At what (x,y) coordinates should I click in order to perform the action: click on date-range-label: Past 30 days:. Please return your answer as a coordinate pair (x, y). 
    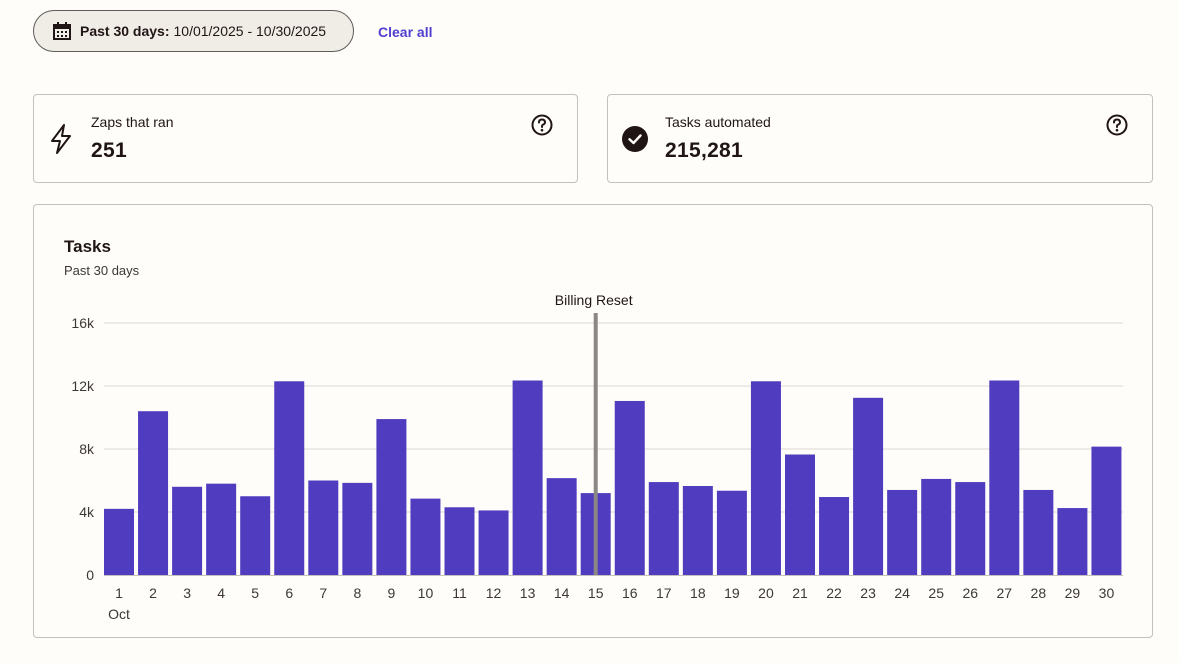
    Looking at the image, I should click on (125, 31).